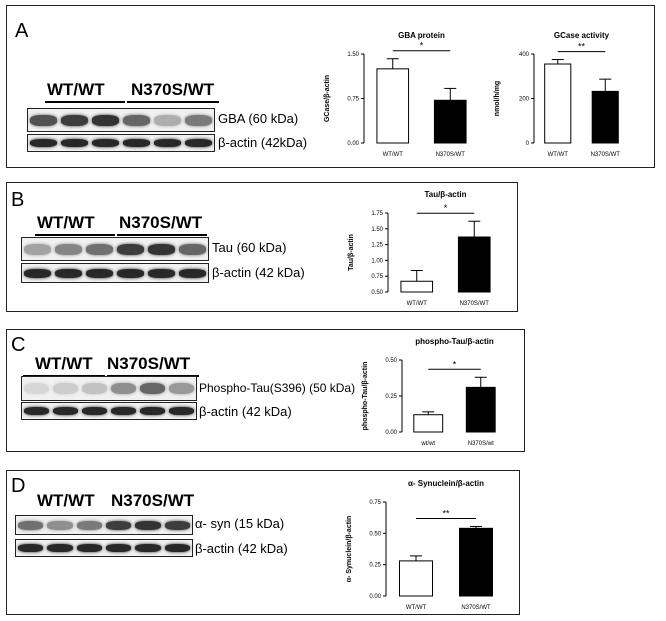 The width and height of the screenshot is (666, 621). I want to click on y-tick-label: 1.00, so click(377, 261).